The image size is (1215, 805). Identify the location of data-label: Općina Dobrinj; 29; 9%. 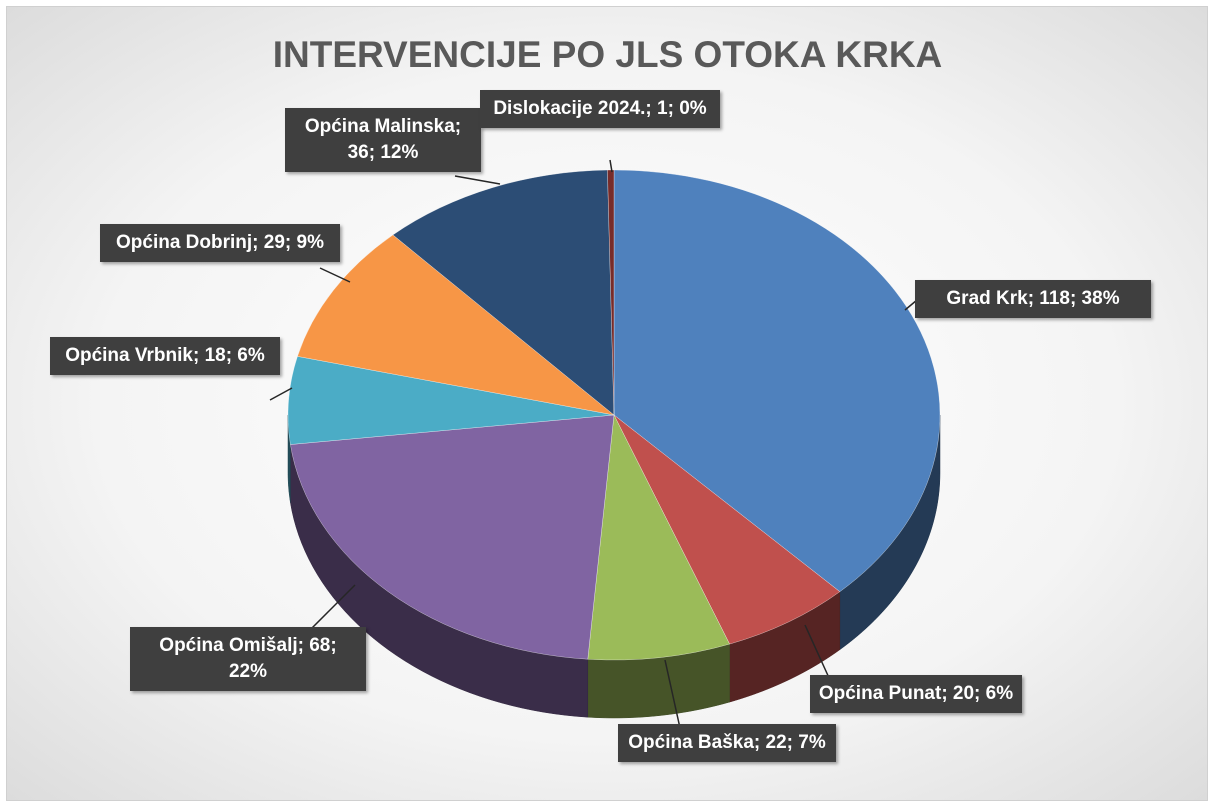
(220, 243).